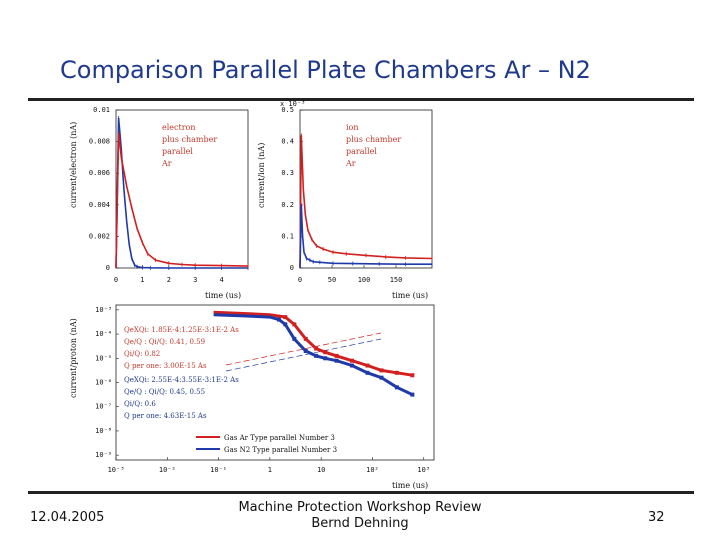 The image size is (720, 540). Describe the element at coordinates (287, 110) in the screenshot. I see `y-tick-label: 0.5` at that location.